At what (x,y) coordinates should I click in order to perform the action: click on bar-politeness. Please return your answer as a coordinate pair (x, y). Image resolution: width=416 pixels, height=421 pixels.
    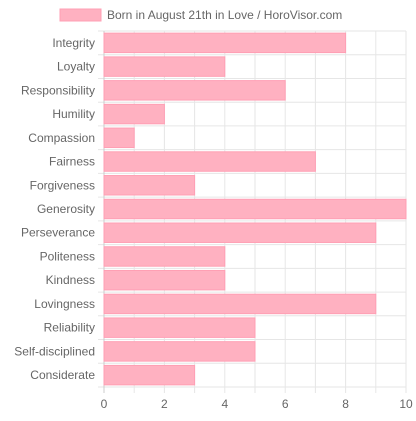
    Looking at the image, I should click on (164, 256).